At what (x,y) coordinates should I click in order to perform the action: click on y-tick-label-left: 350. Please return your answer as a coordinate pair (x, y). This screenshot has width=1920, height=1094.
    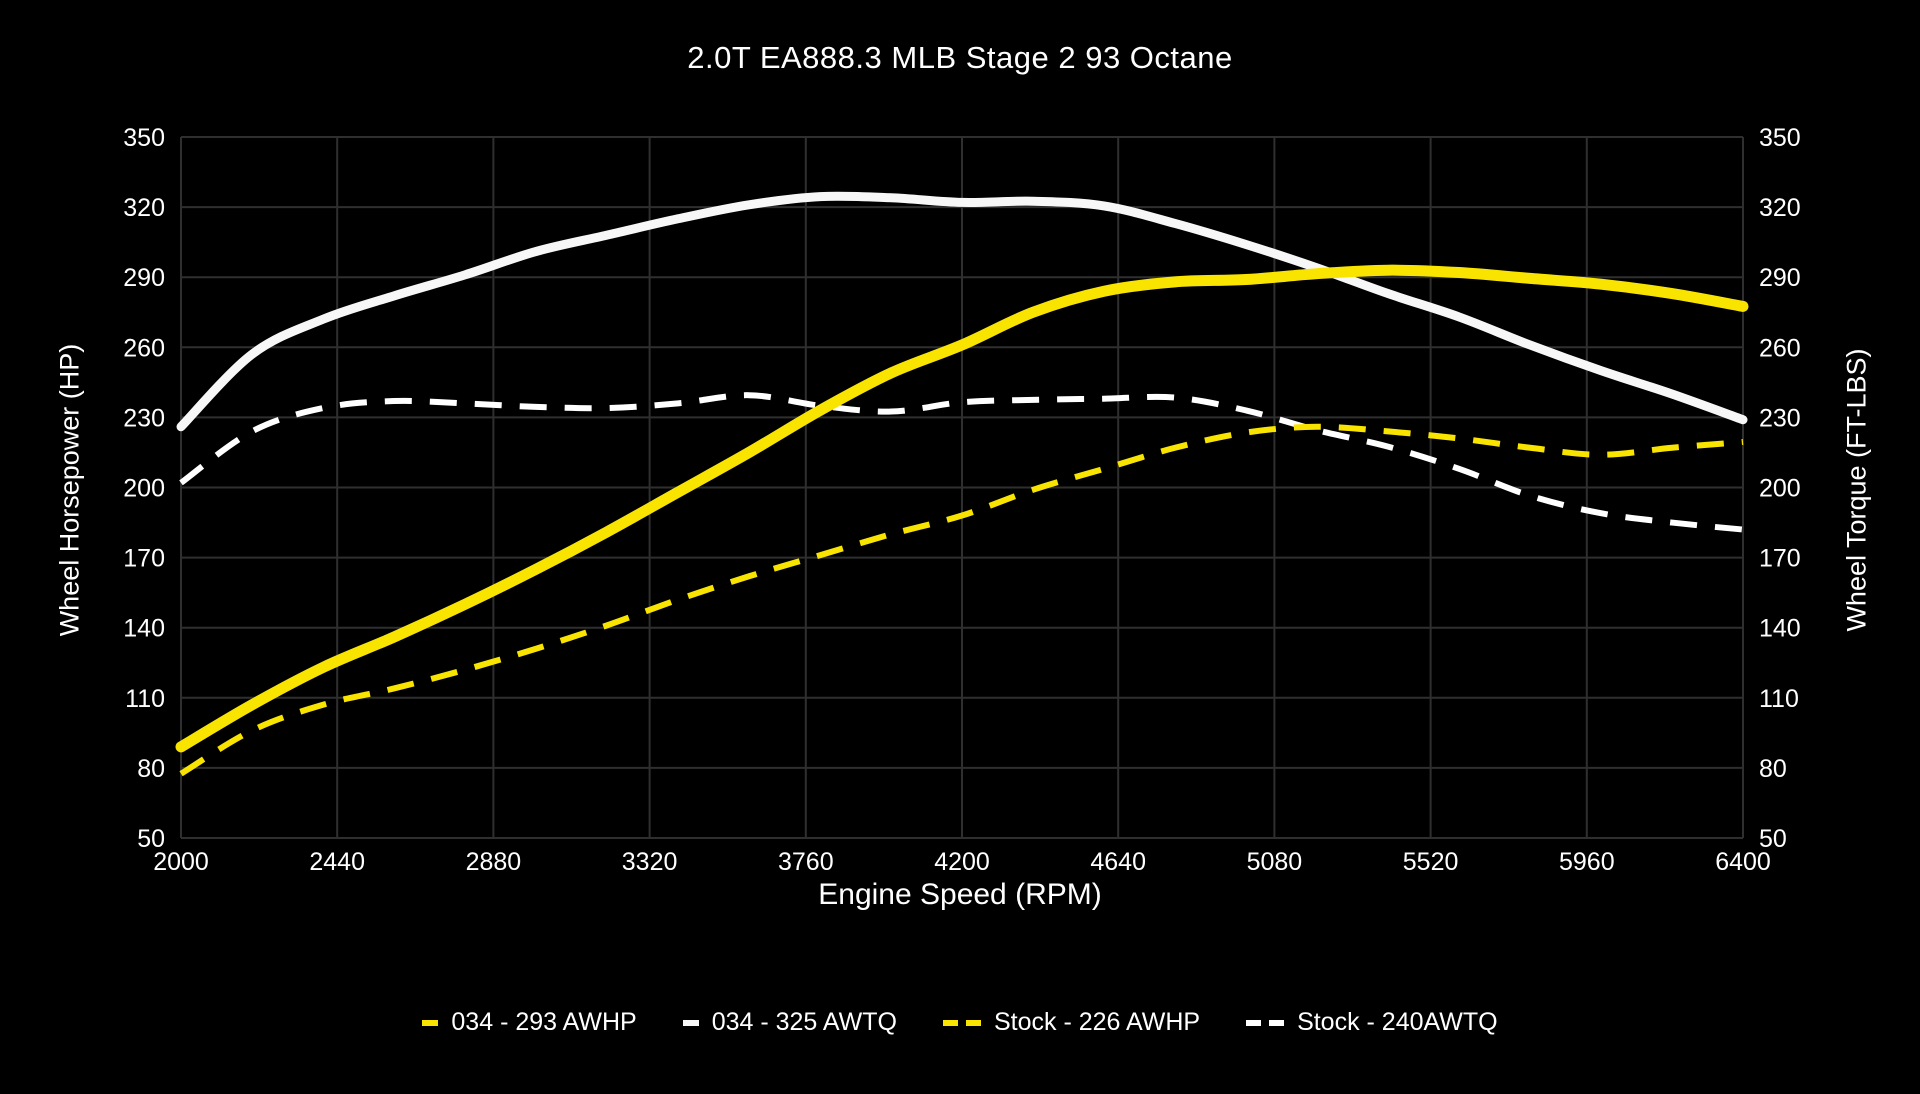
    Looking at the image, I should click on (144, 138).